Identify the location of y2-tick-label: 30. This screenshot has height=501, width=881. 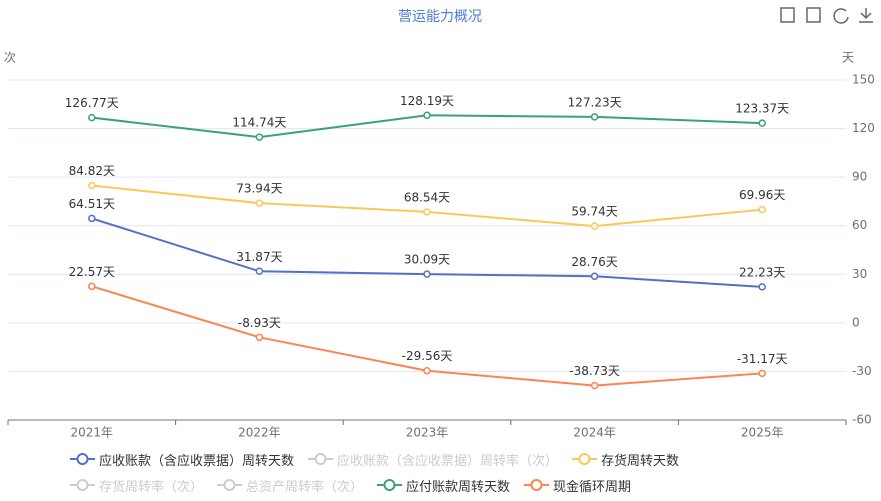
(859, 274).